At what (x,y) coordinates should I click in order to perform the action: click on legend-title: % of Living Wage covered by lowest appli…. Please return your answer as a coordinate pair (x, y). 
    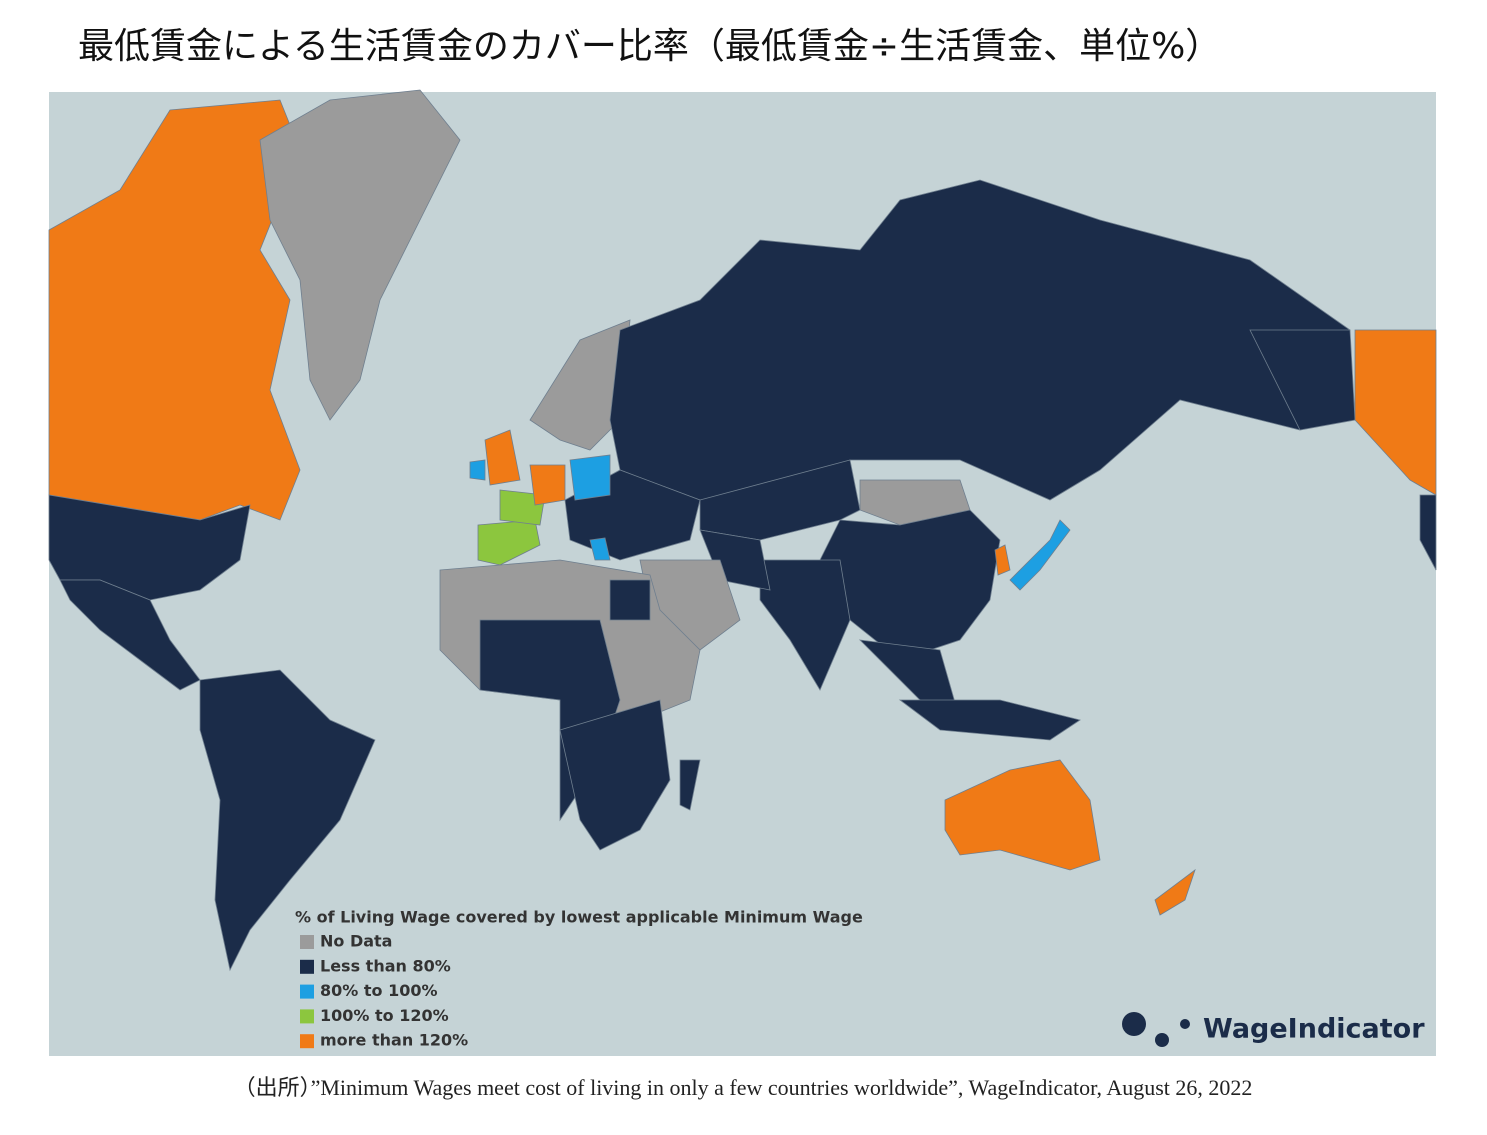
    Looking at the image, I should click on (579, 917).